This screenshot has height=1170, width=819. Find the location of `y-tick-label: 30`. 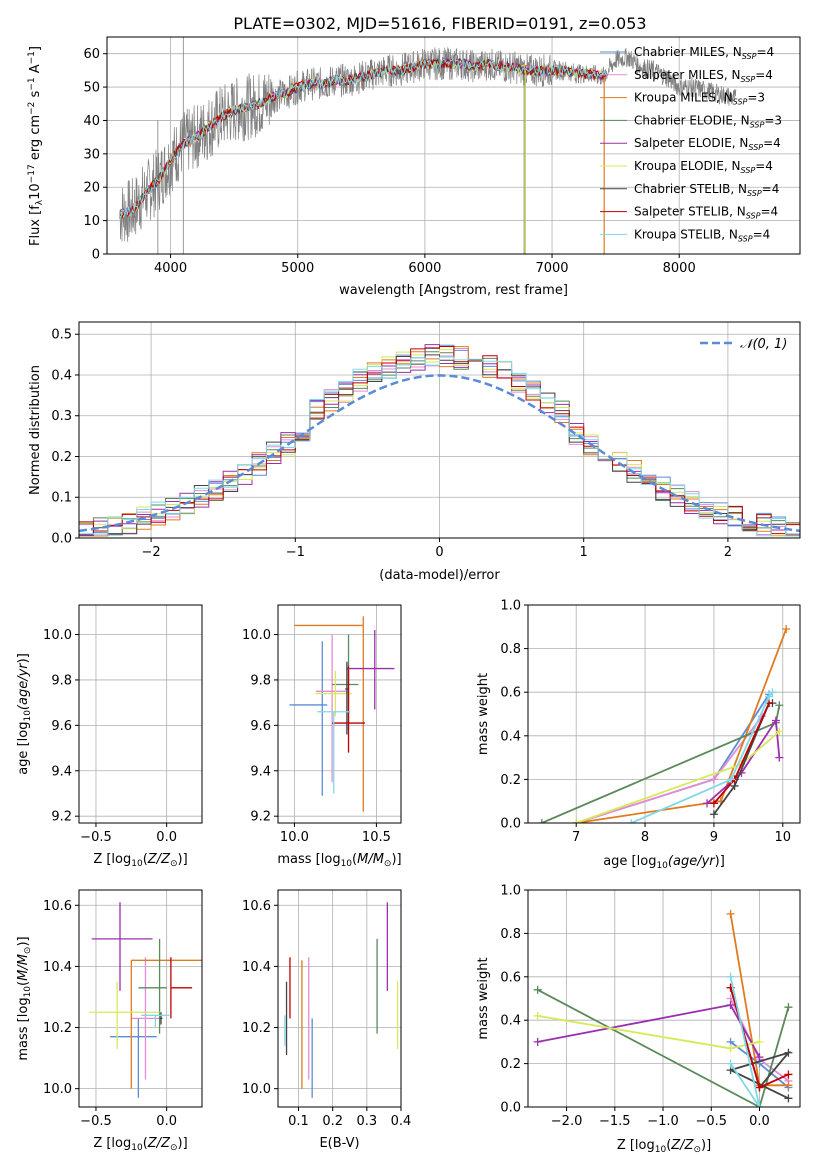

y-tick-label: 30 is located at coordinates (91, 154).